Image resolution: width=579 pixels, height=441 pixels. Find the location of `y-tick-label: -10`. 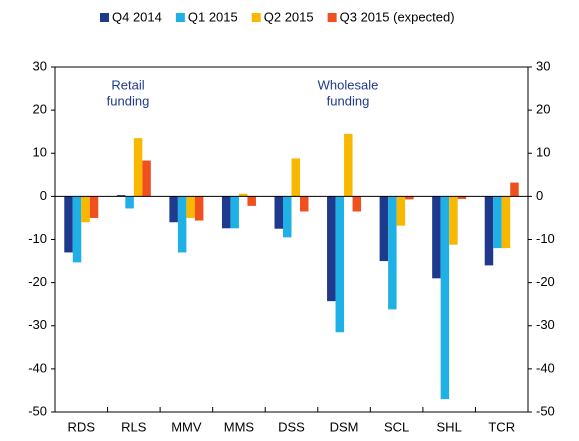

y-tick-label: -10 is located at coordinates (37, 238).